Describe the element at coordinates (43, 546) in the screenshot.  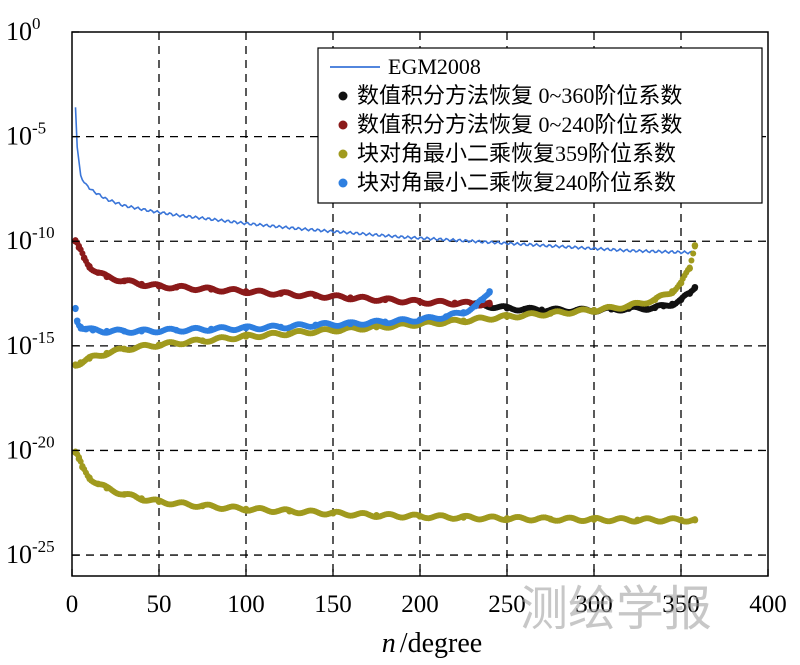
I see `y-tick-exponent: -25` at that location.